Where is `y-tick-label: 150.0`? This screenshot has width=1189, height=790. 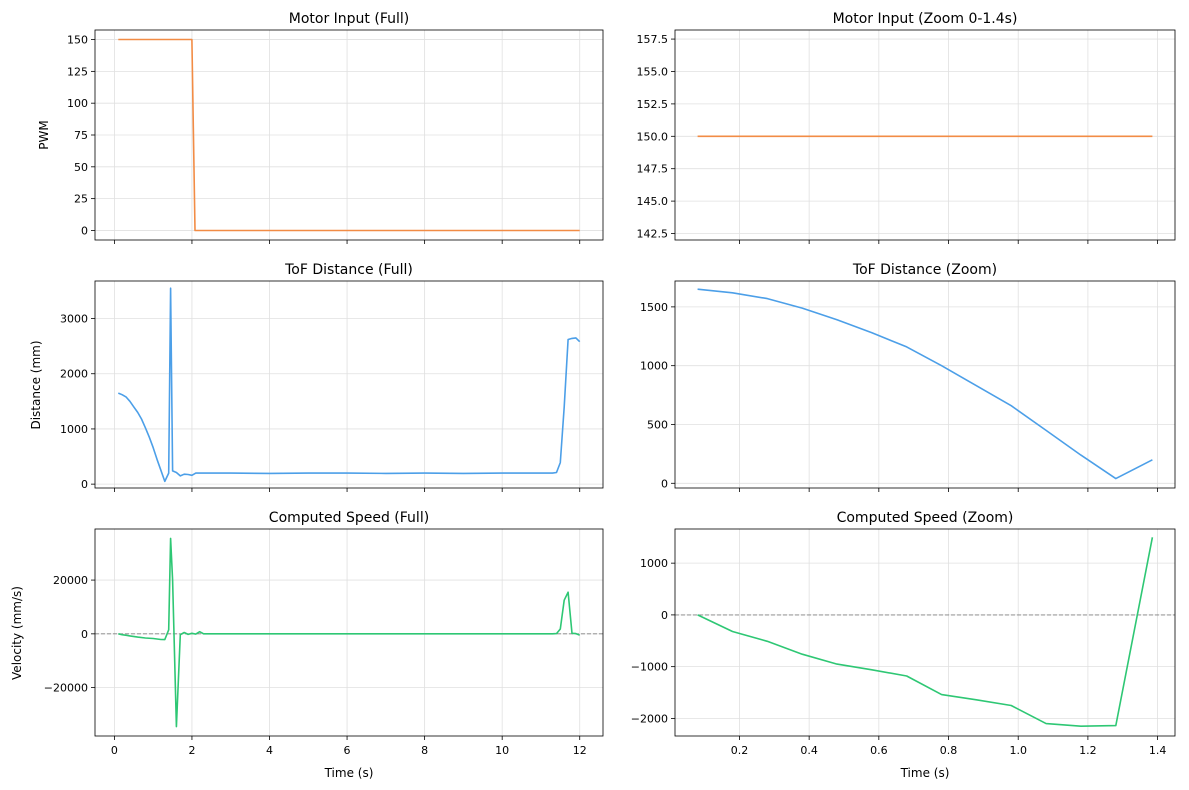
y-tick-label: 150.0 is located at coordinates (653, 136).